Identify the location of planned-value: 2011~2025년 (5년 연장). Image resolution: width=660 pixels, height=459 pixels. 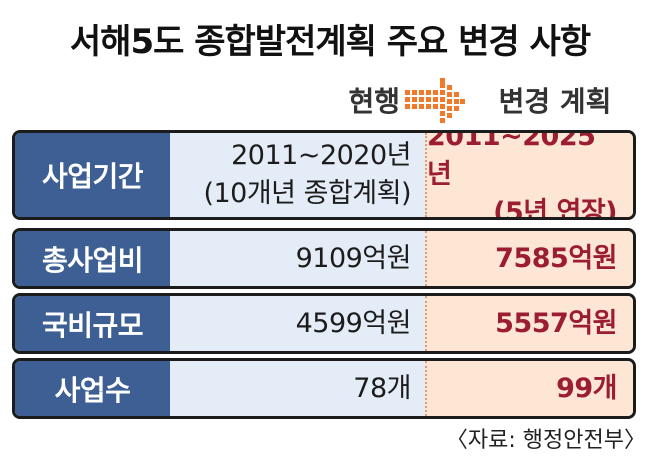
(529, 175).